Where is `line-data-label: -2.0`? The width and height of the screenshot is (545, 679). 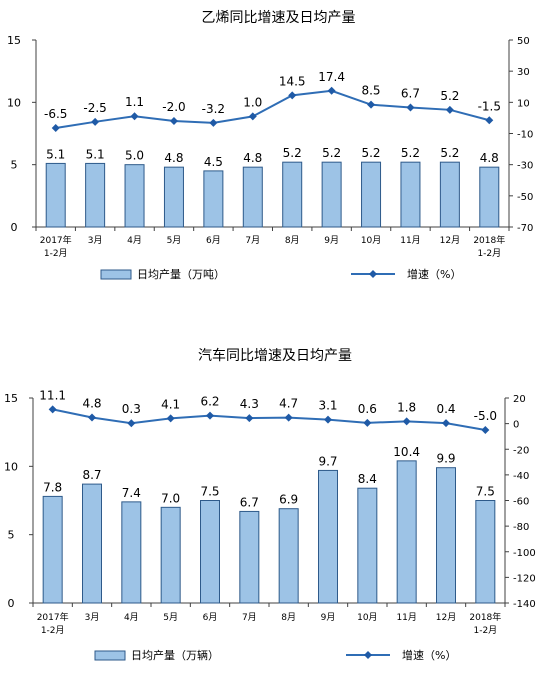
line-data-label: -2.0 is located at coordinates (173, 107).